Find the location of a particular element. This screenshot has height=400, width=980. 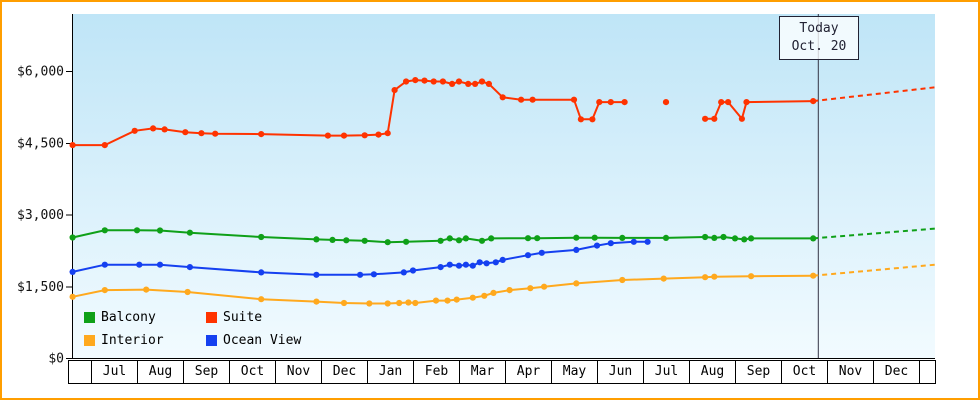

month-cell: Jun is located at coordinates (620, 372).